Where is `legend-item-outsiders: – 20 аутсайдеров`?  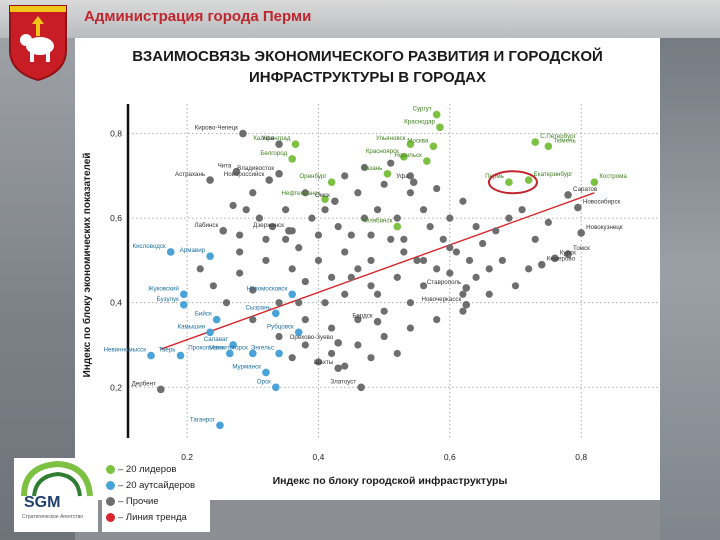
legend-item-outsiders: – 20 аутсайдеров is located at coordinates (150, 485).